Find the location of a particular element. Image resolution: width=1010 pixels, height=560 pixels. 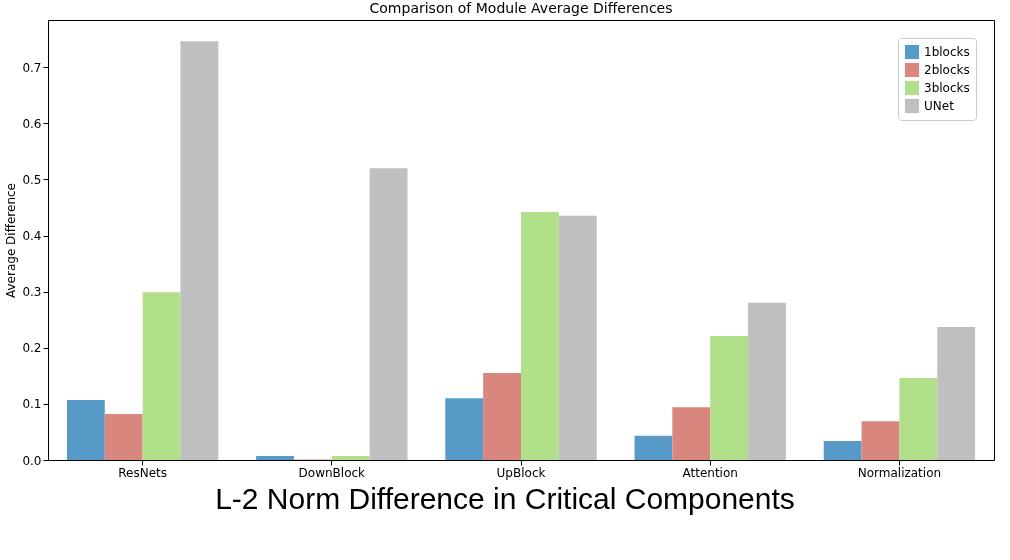

text: L-2 Norm Difference in Critical Components is located at coordinates (505, 499).